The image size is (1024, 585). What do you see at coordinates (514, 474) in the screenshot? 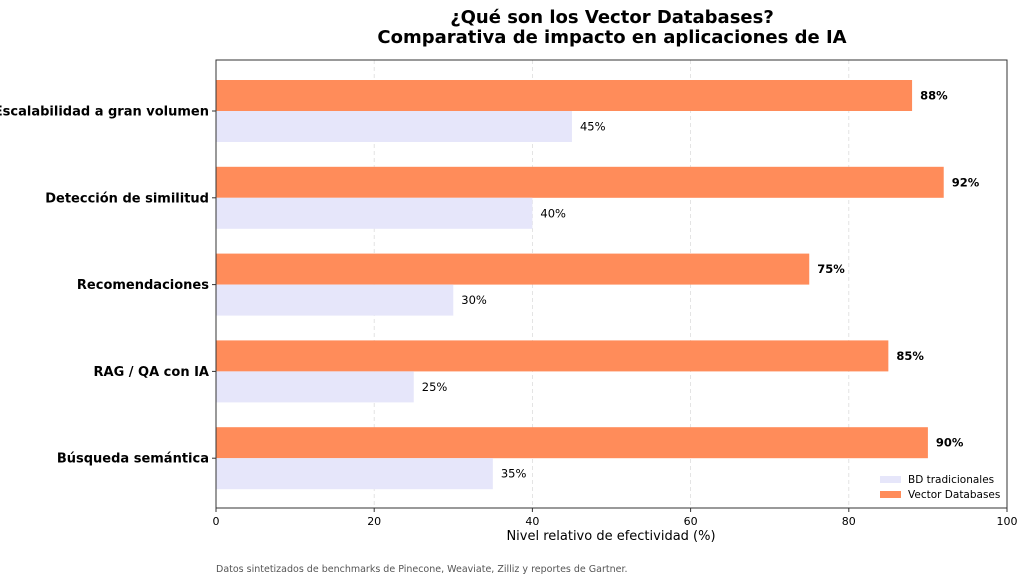
I see `data-label: 35%` at bounding box center [514, 474].